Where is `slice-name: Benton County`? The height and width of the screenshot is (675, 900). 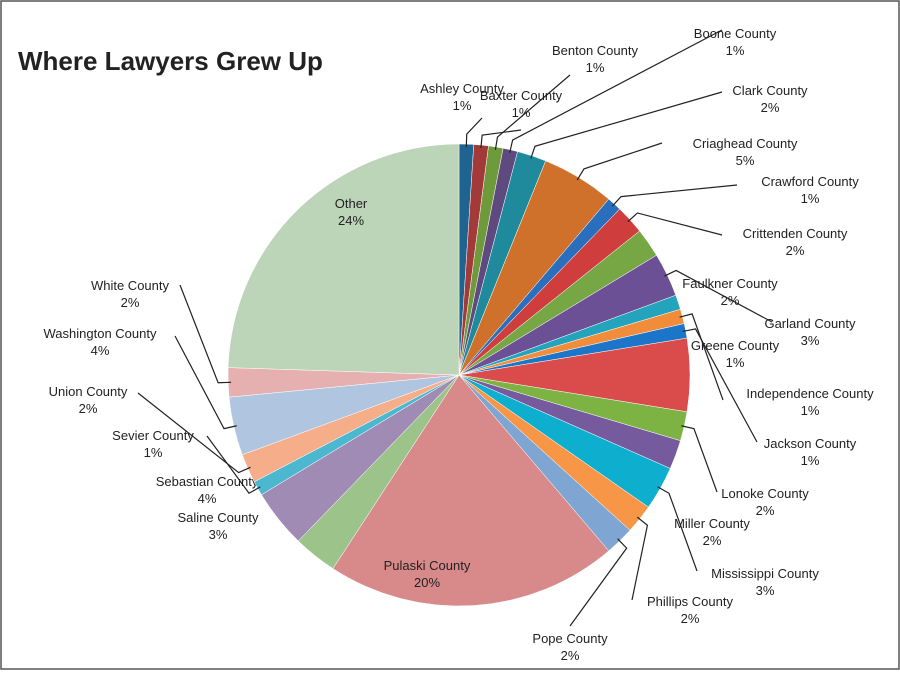
slice-name: Benton County is located at coordinates (595, 50).